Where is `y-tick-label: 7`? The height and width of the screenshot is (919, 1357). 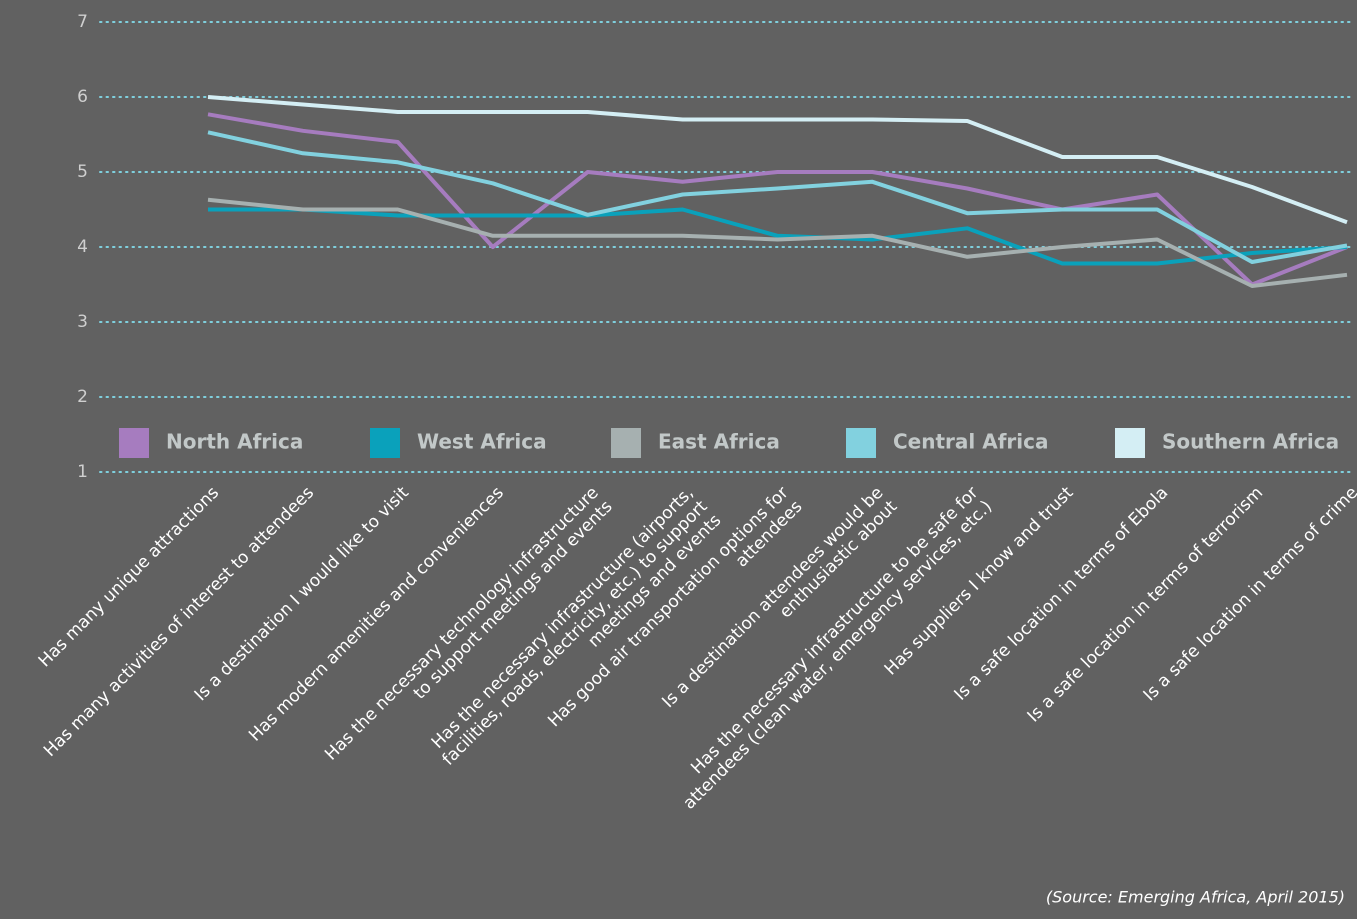 y-tick-label: 7 is located at coordinates (82, 22).